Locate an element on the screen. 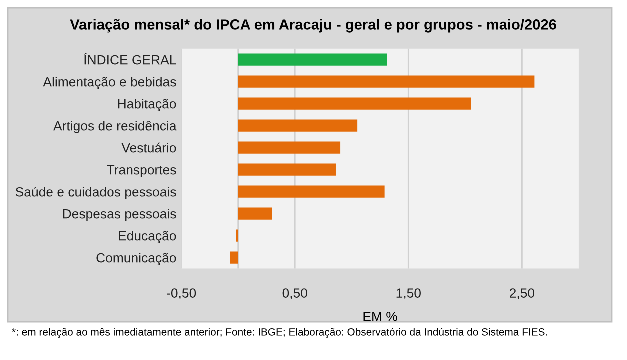  y-tick-label: Saúde e cuidados pessoais is located at coordinates (96, 193).